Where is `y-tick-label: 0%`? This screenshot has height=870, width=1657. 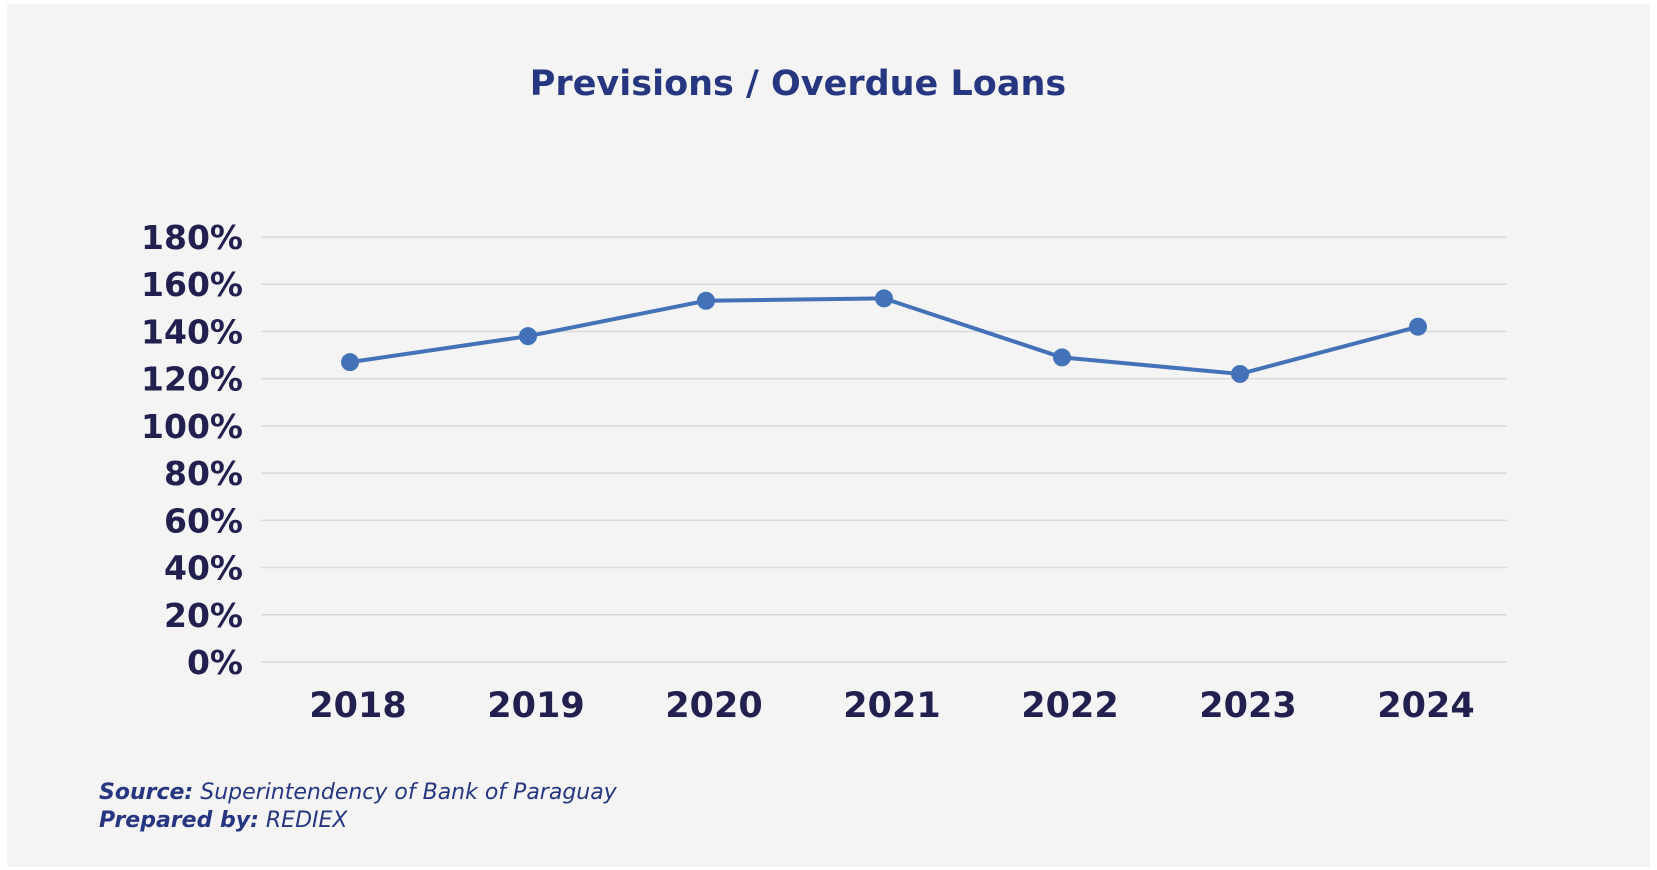
y-tick-label: 0% is located at coordinates (215, 662).